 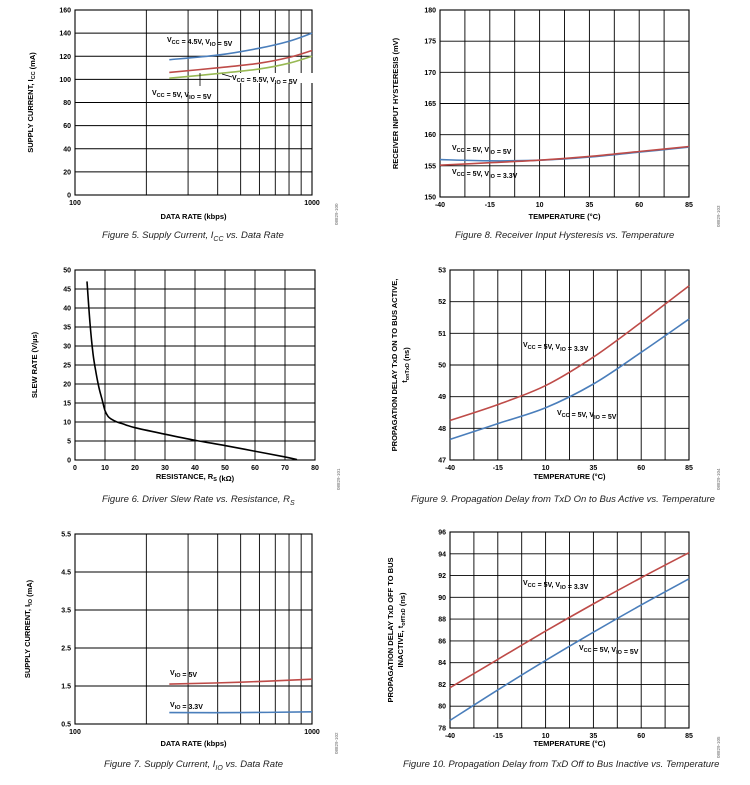 What do you see at coordinates (195, 468) in the screenshot?
I see `x-tick-label: 40` at bounding box center [195, 468].